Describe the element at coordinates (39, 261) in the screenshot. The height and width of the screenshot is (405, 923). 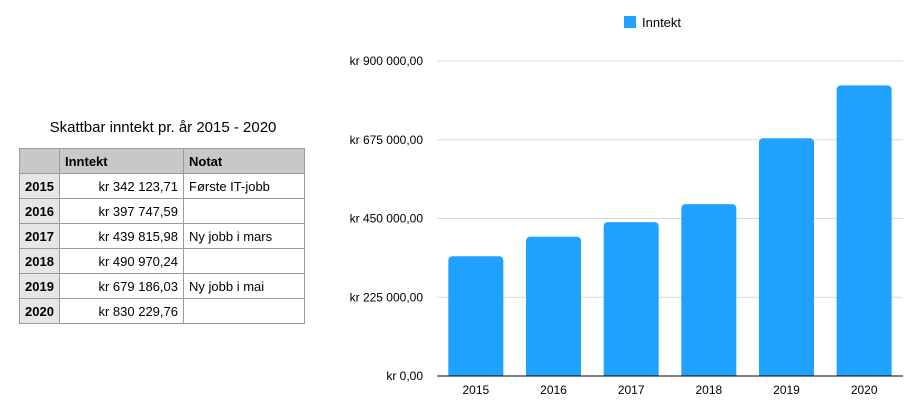
I see `year-cell: 2018` at that location.